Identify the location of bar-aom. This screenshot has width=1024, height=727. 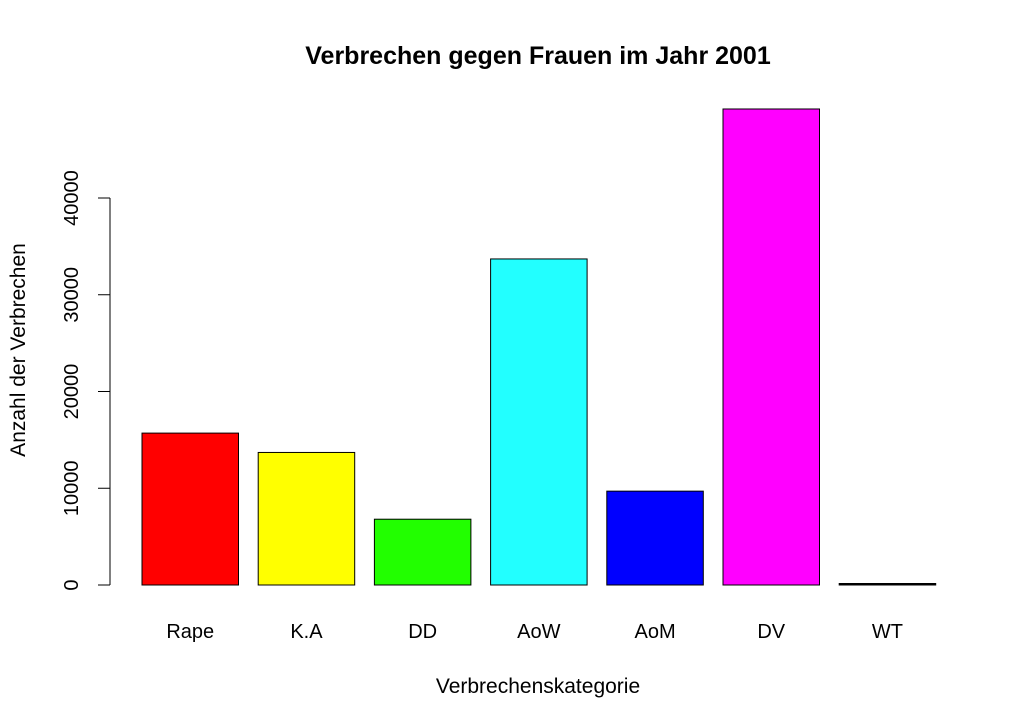
(655, 538).